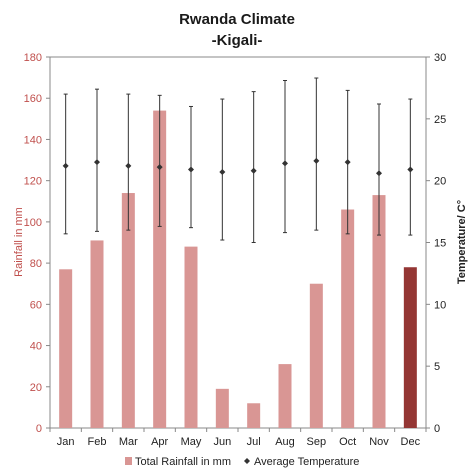 The height and width of the screenshot is (474, 474). What do you see at coordinates (66, 442) in the screenshot?
I see `x-tick-label: Jan` at bounding box center [66, 442].